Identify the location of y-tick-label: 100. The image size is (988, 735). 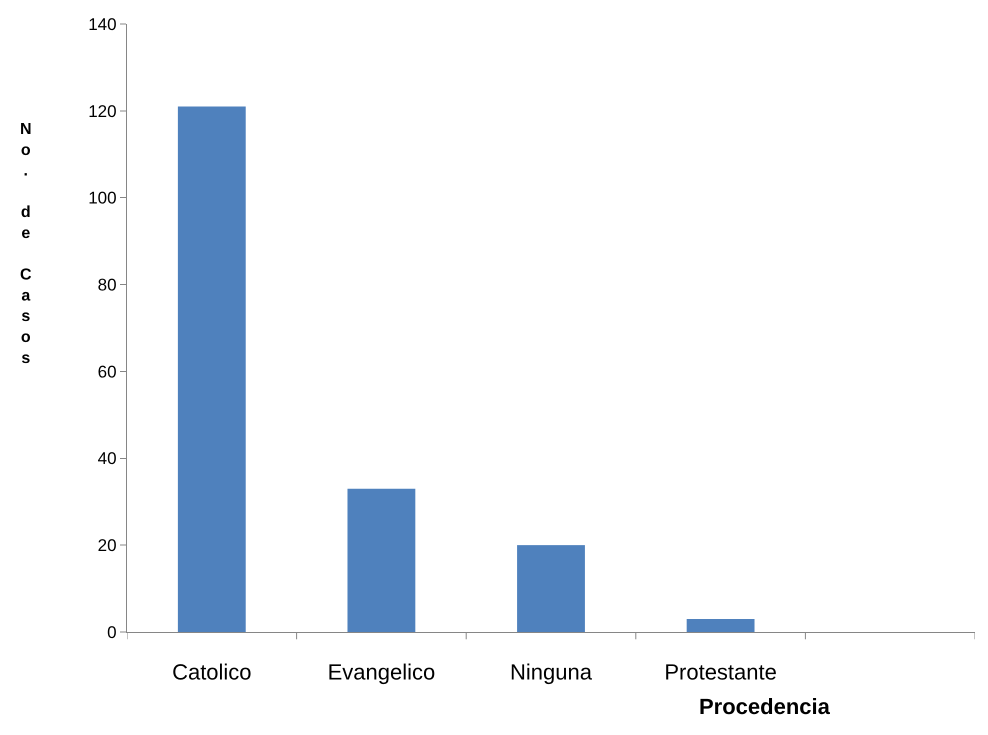
(102, 198).